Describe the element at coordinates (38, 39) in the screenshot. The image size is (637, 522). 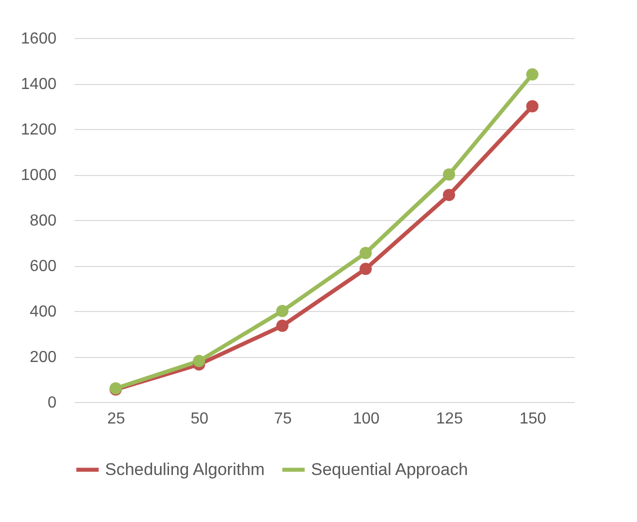
I see `y-tick-label: 1600` at that location.